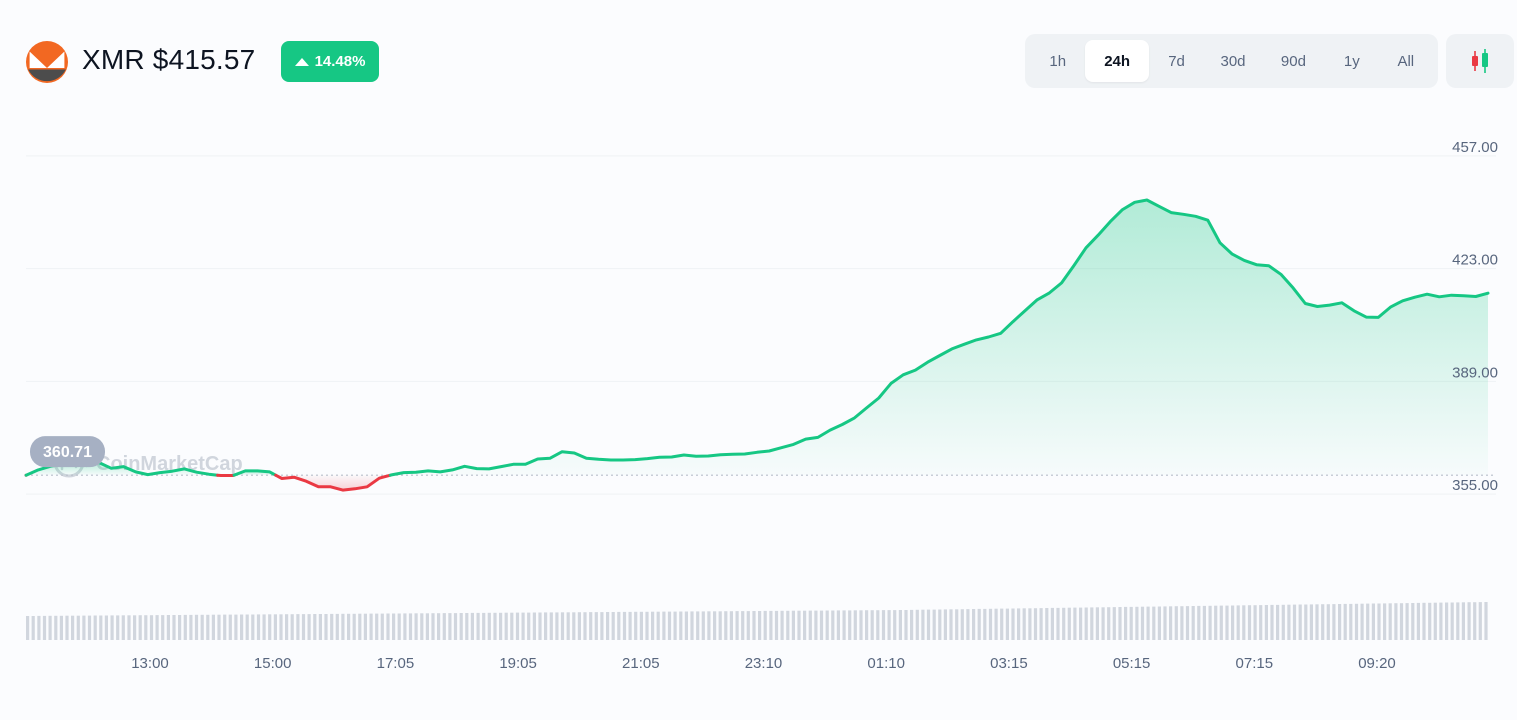 This screenshot has width=1517, height=720. Describe the element at coordinates (1255, 663) in the screenshot. I see `x-tick-label: 07:15` at that location.